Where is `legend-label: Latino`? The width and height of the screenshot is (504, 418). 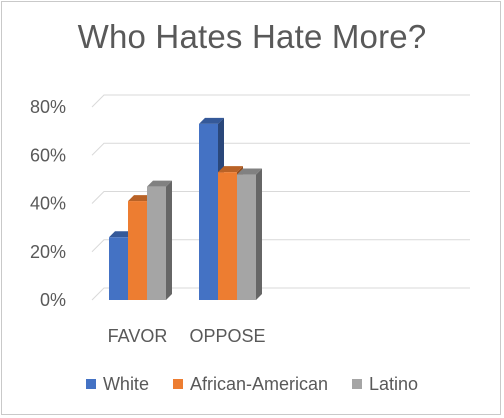
legend-label: Latino is located at coordinates (394, 383).